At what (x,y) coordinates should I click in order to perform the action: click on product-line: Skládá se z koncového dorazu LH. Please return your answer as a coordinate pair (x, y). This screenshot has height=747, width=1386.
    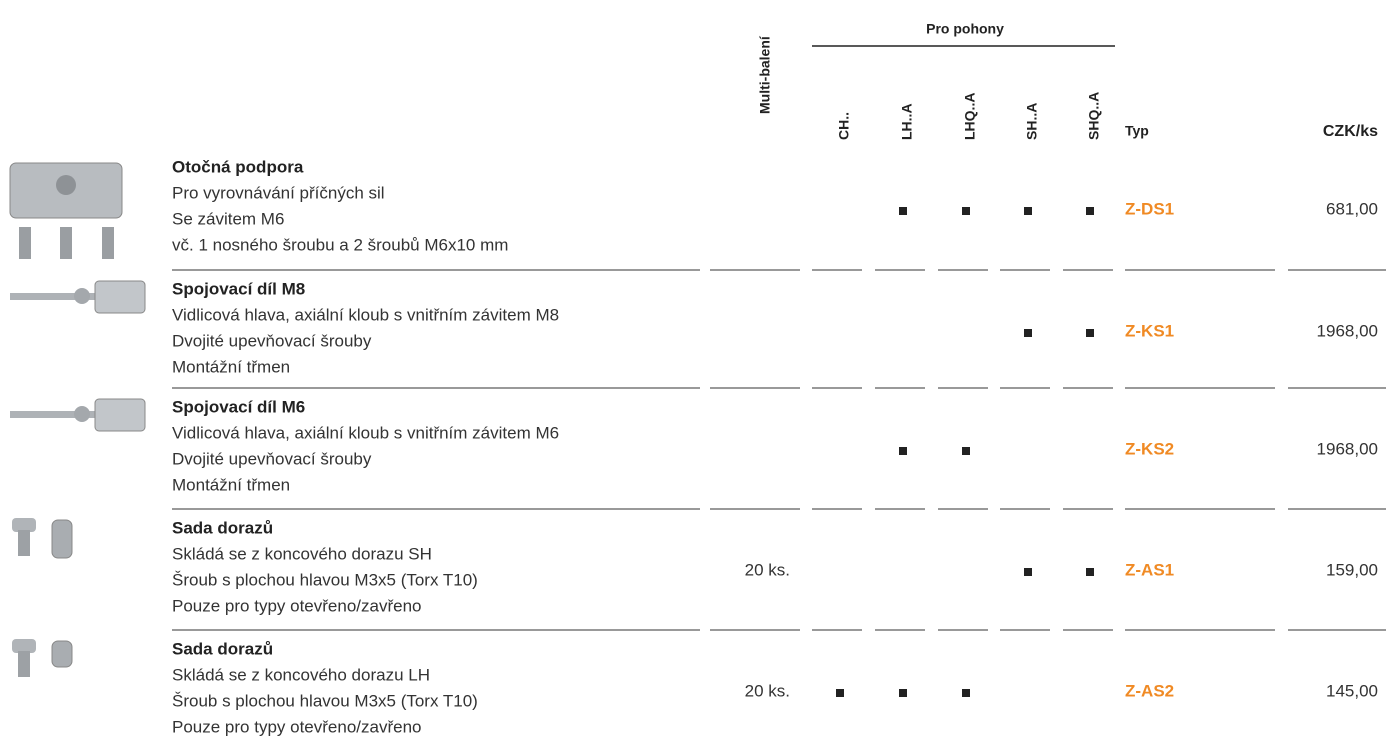
    Looking at the image, I should click on (301, 674).